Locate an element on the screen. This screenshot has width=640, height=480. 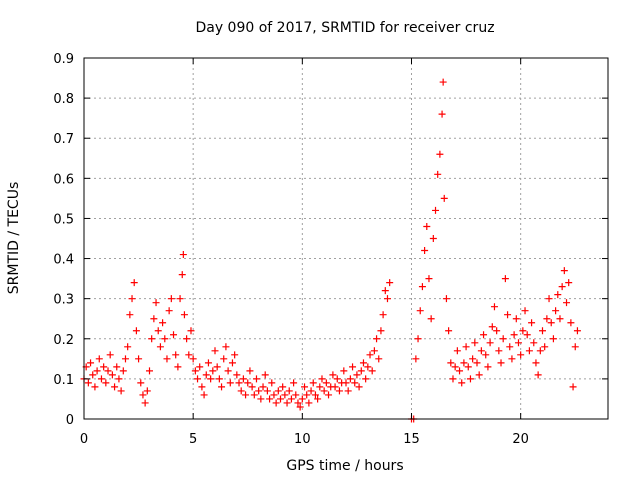
y-tick-label: 0.9 is located at coordinates (63, 59).